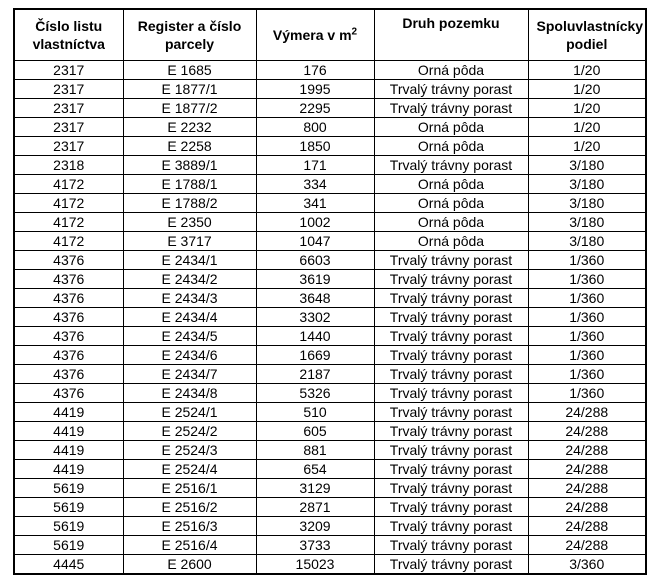 This screenshot has width=655, height=588. Describe the element at coordinates (189, 431) in the screenshot. I see `cell-register-a-cislo-parcely: E 2524/2` at that location.